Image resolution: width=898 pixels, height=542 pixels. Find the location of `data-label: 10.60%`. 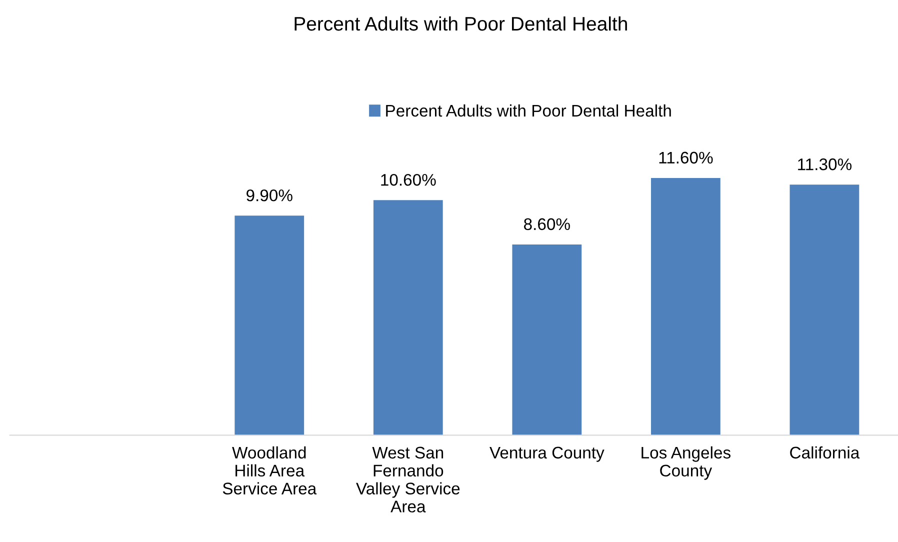

data-label: 10.60% is located at coordinates (408, 180).